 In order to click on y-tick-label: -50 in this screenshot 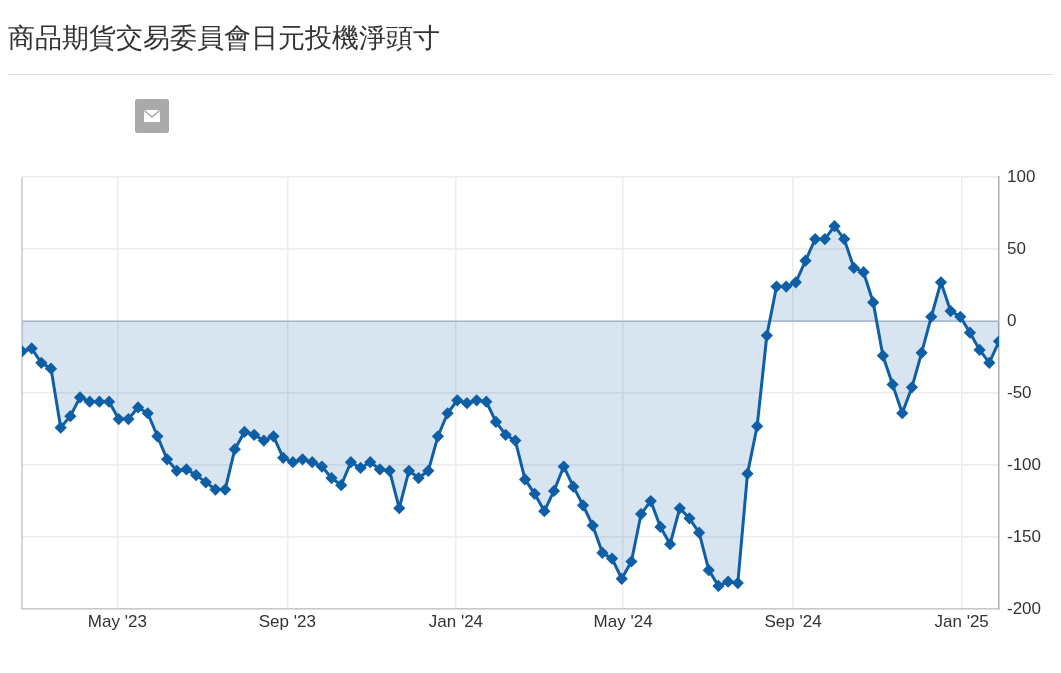, I will do `click(1019, 392)`.